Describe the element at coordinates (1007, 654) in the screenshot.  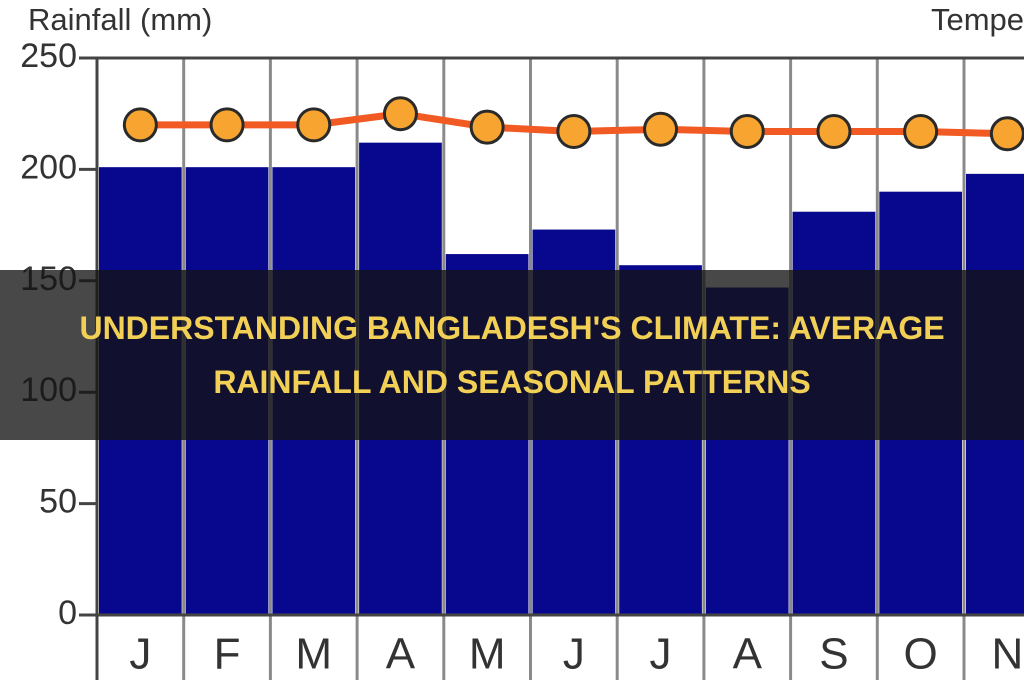
I see `x-tick-label: N` at that location.